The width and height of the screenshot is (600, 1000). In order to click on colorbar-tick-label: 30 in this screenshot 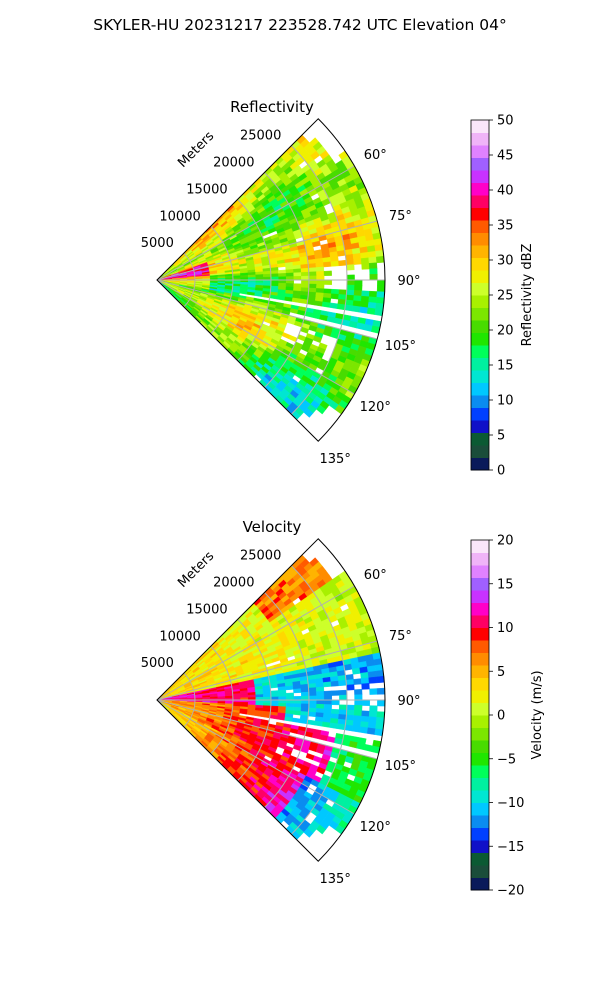, I will do `click(505, 261)`.